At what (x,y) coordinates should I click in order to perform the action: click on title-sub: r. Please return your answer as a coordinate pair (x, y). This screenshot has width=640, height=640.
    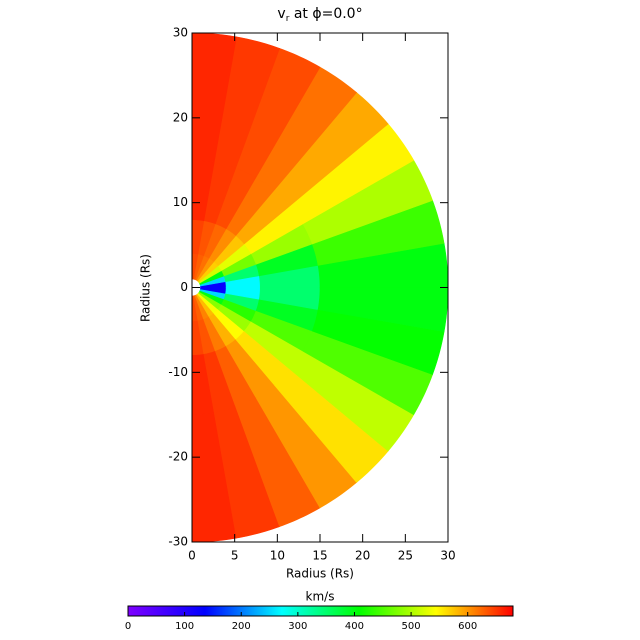
    Looking at the image, I should click on (288, 19).